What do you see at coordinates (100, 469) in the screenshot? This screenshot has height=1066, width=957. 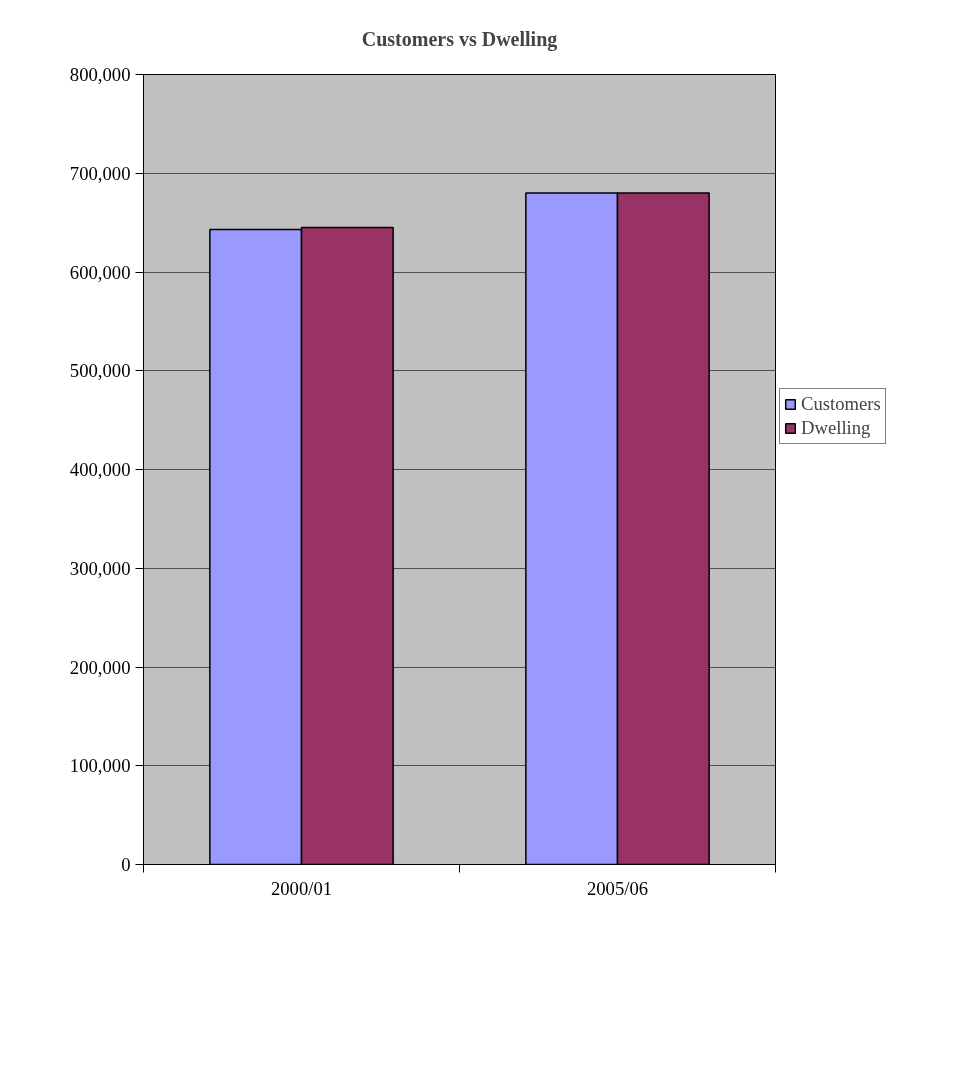 I see `y-tick-label: 400,000` at bounding box center [100, 469].